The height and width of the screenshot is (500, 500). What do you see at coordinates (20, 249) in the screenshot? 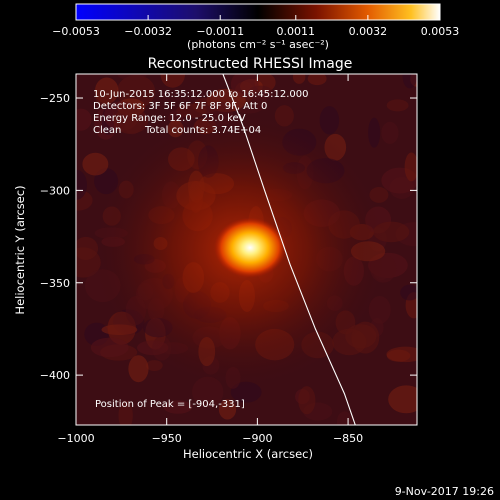
I see `y-axis-label: Heliocentric Y (arcsec)` at bounding box center [20, 249].